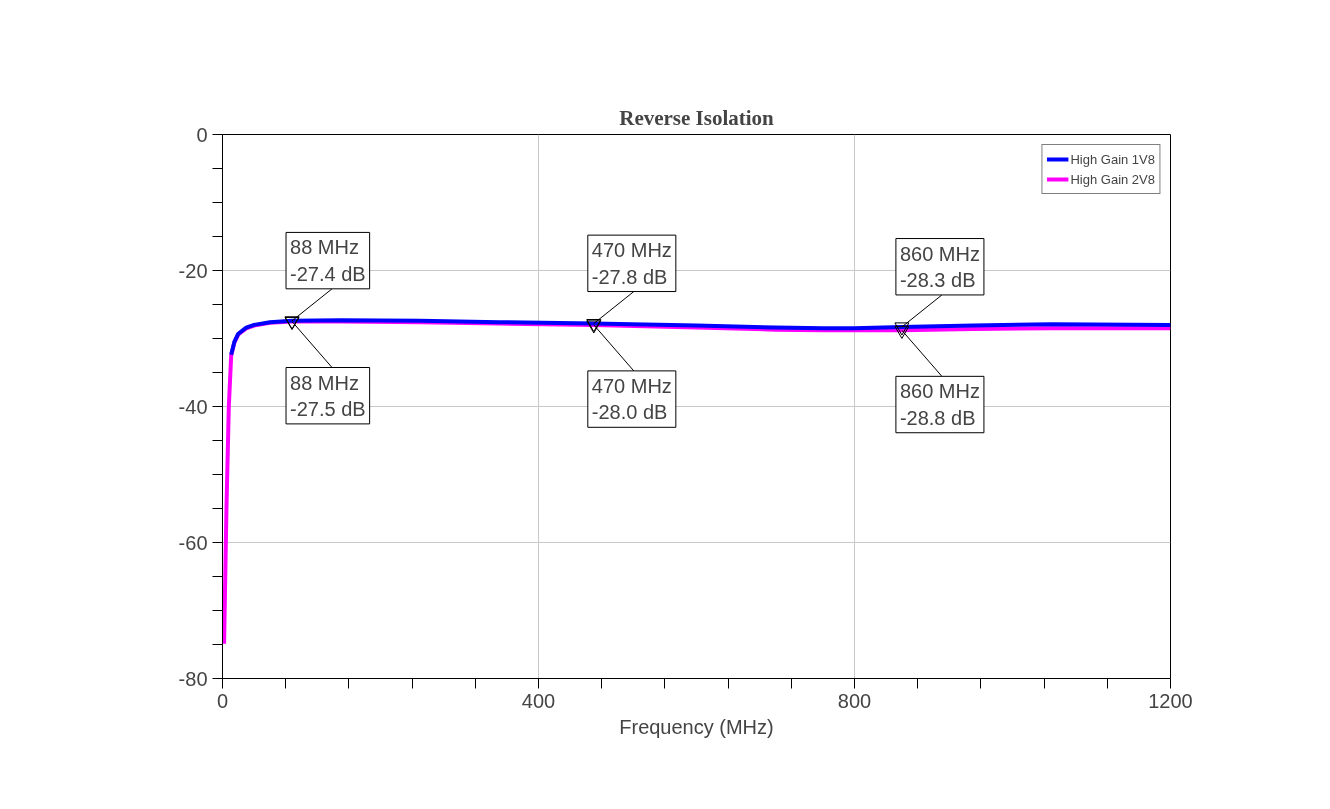 Image resolution: width=1330 pixels, height=809 pixels. What do you see at coordinates (193, 542) in the screenshot?
I see `y-tick-label: -60` at bounding box center [193, 542].